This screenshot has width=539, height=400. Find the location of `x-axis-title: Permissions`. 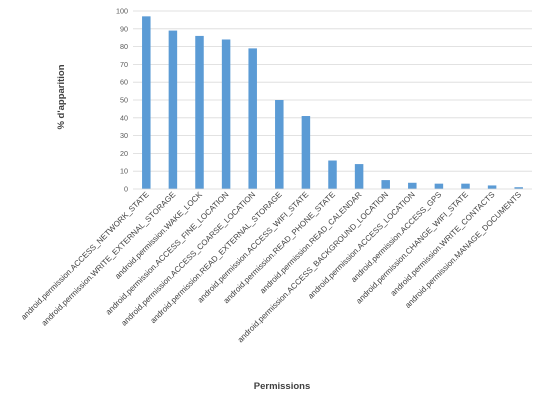

x-axis-title: Permissions is located at coordinates (282, 386).